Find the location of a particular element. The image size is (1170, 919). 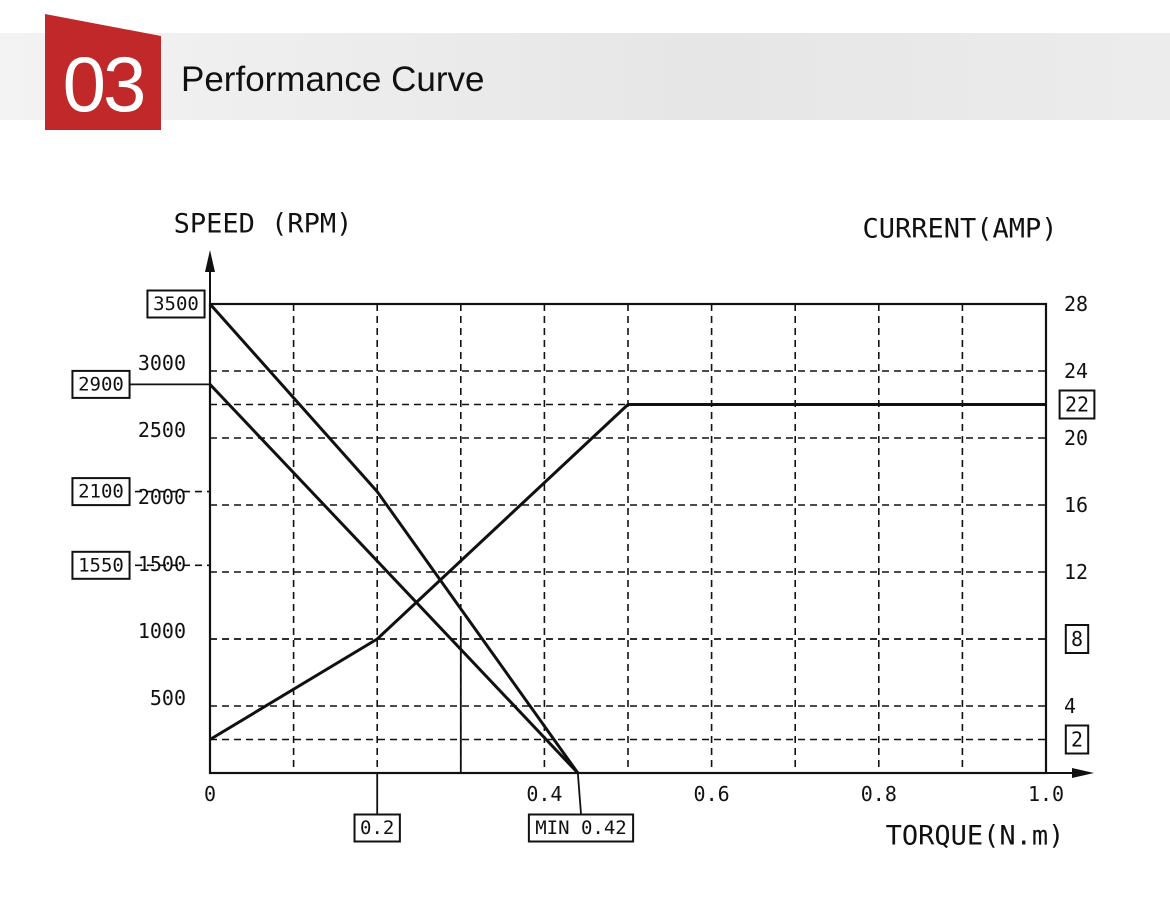

boxed-label-right: 8 is located at coordinates (1077, 639).